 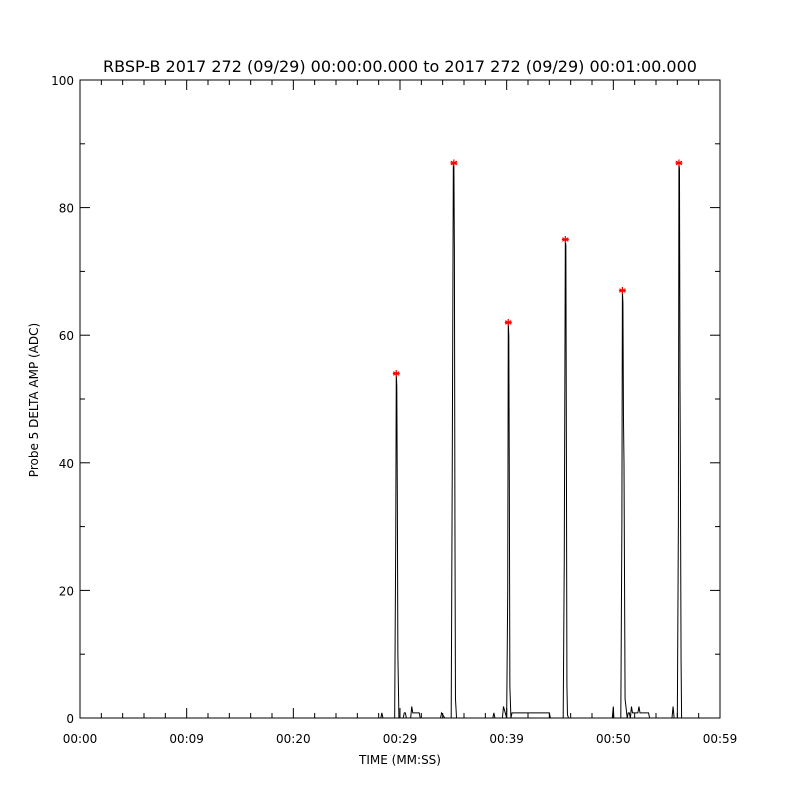 What do you see at coordinates (66, 336) in the screenshot?
I see `y-tick-label: 60` at bounding box center [66, 336].